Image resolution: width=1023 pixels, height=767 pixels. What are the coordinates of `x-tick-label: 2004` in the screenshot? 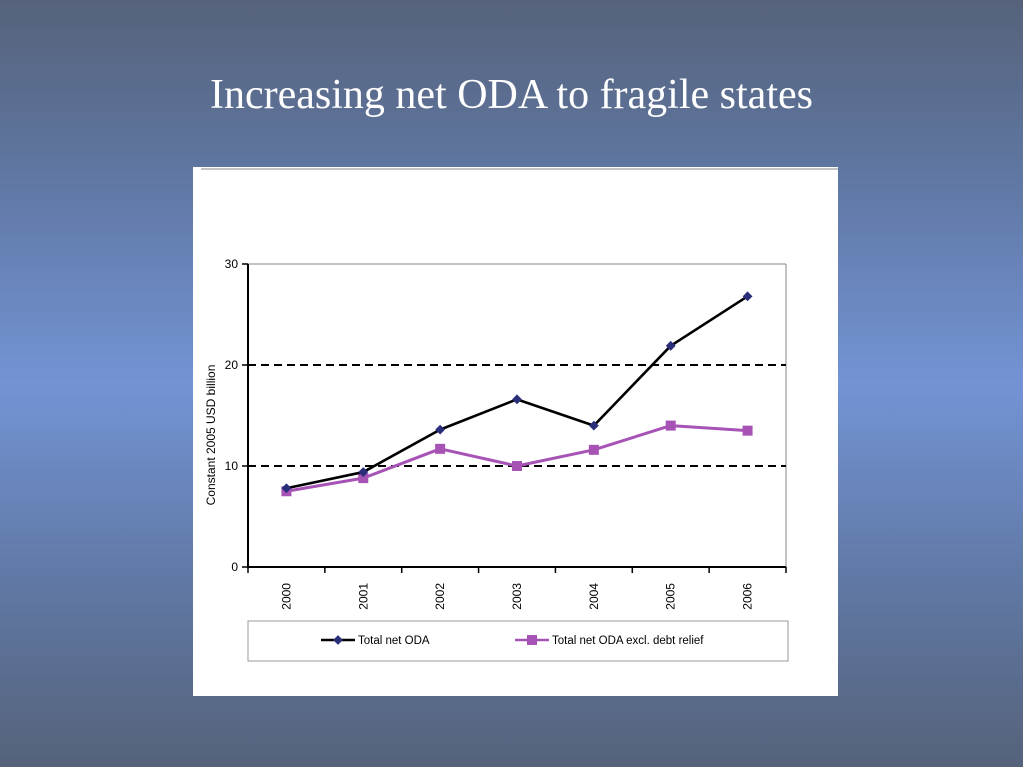 It's located at (594, 596).